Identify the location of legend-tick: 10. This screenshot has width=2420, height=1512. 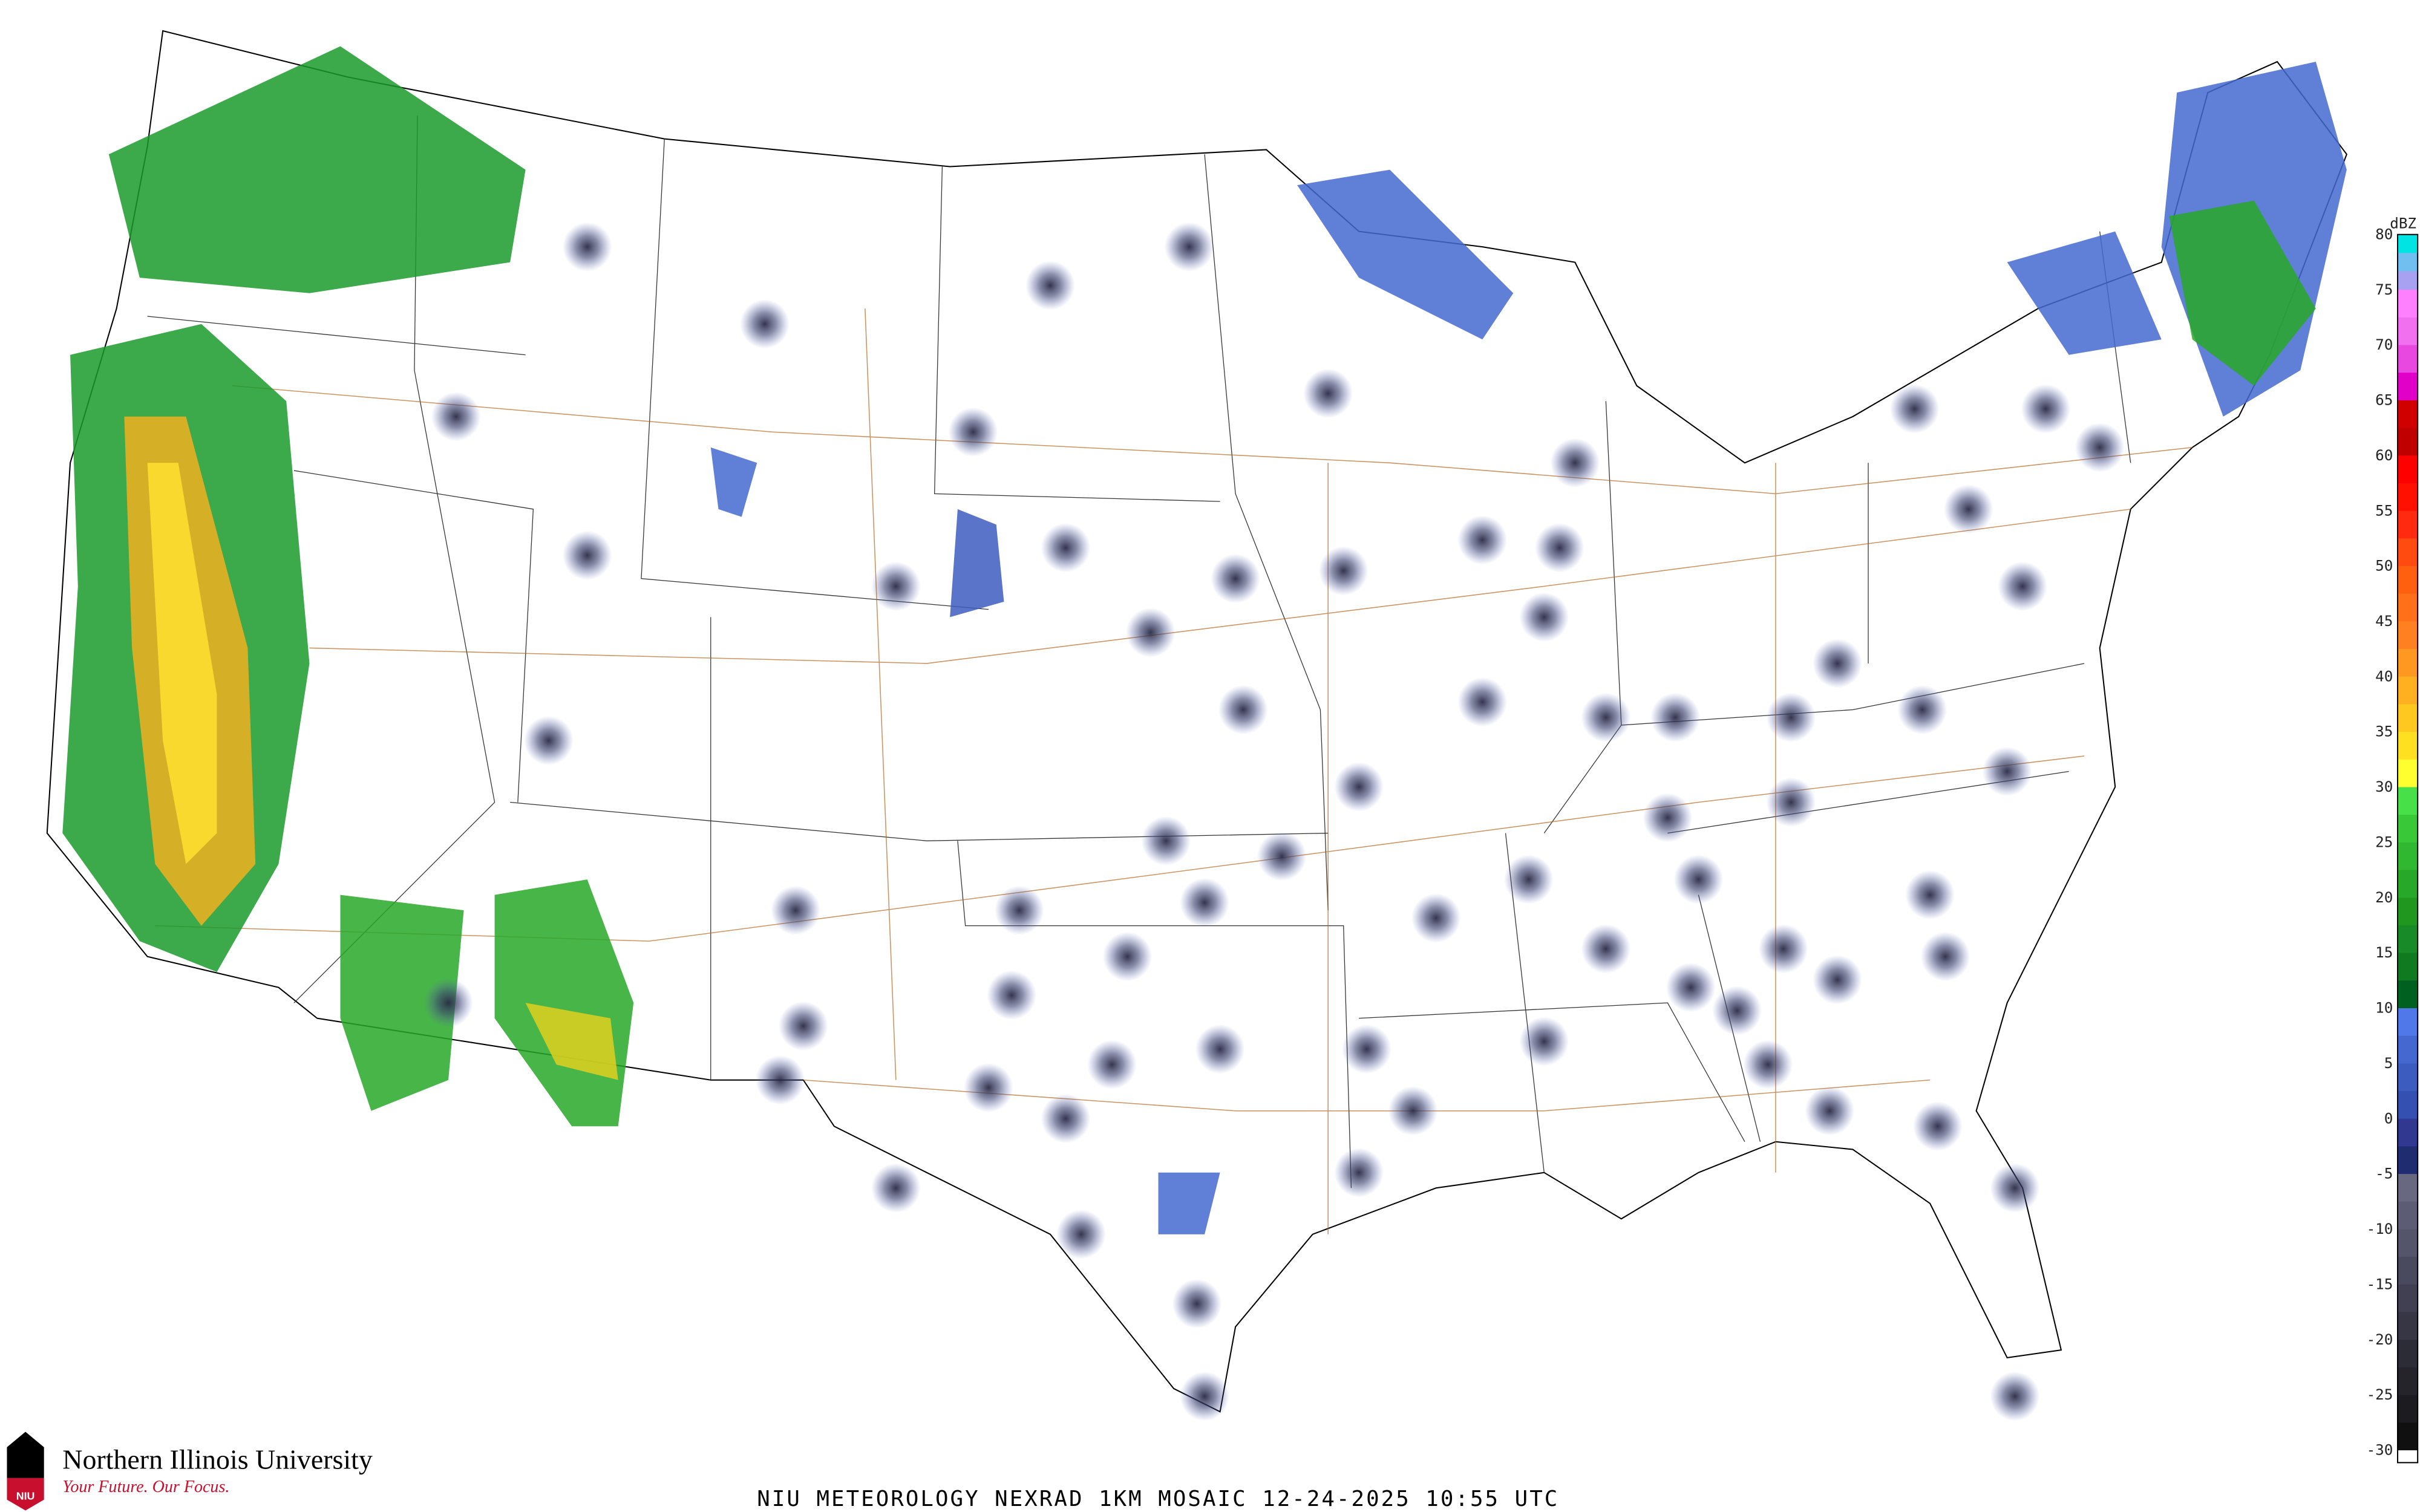
(2384, 1009).